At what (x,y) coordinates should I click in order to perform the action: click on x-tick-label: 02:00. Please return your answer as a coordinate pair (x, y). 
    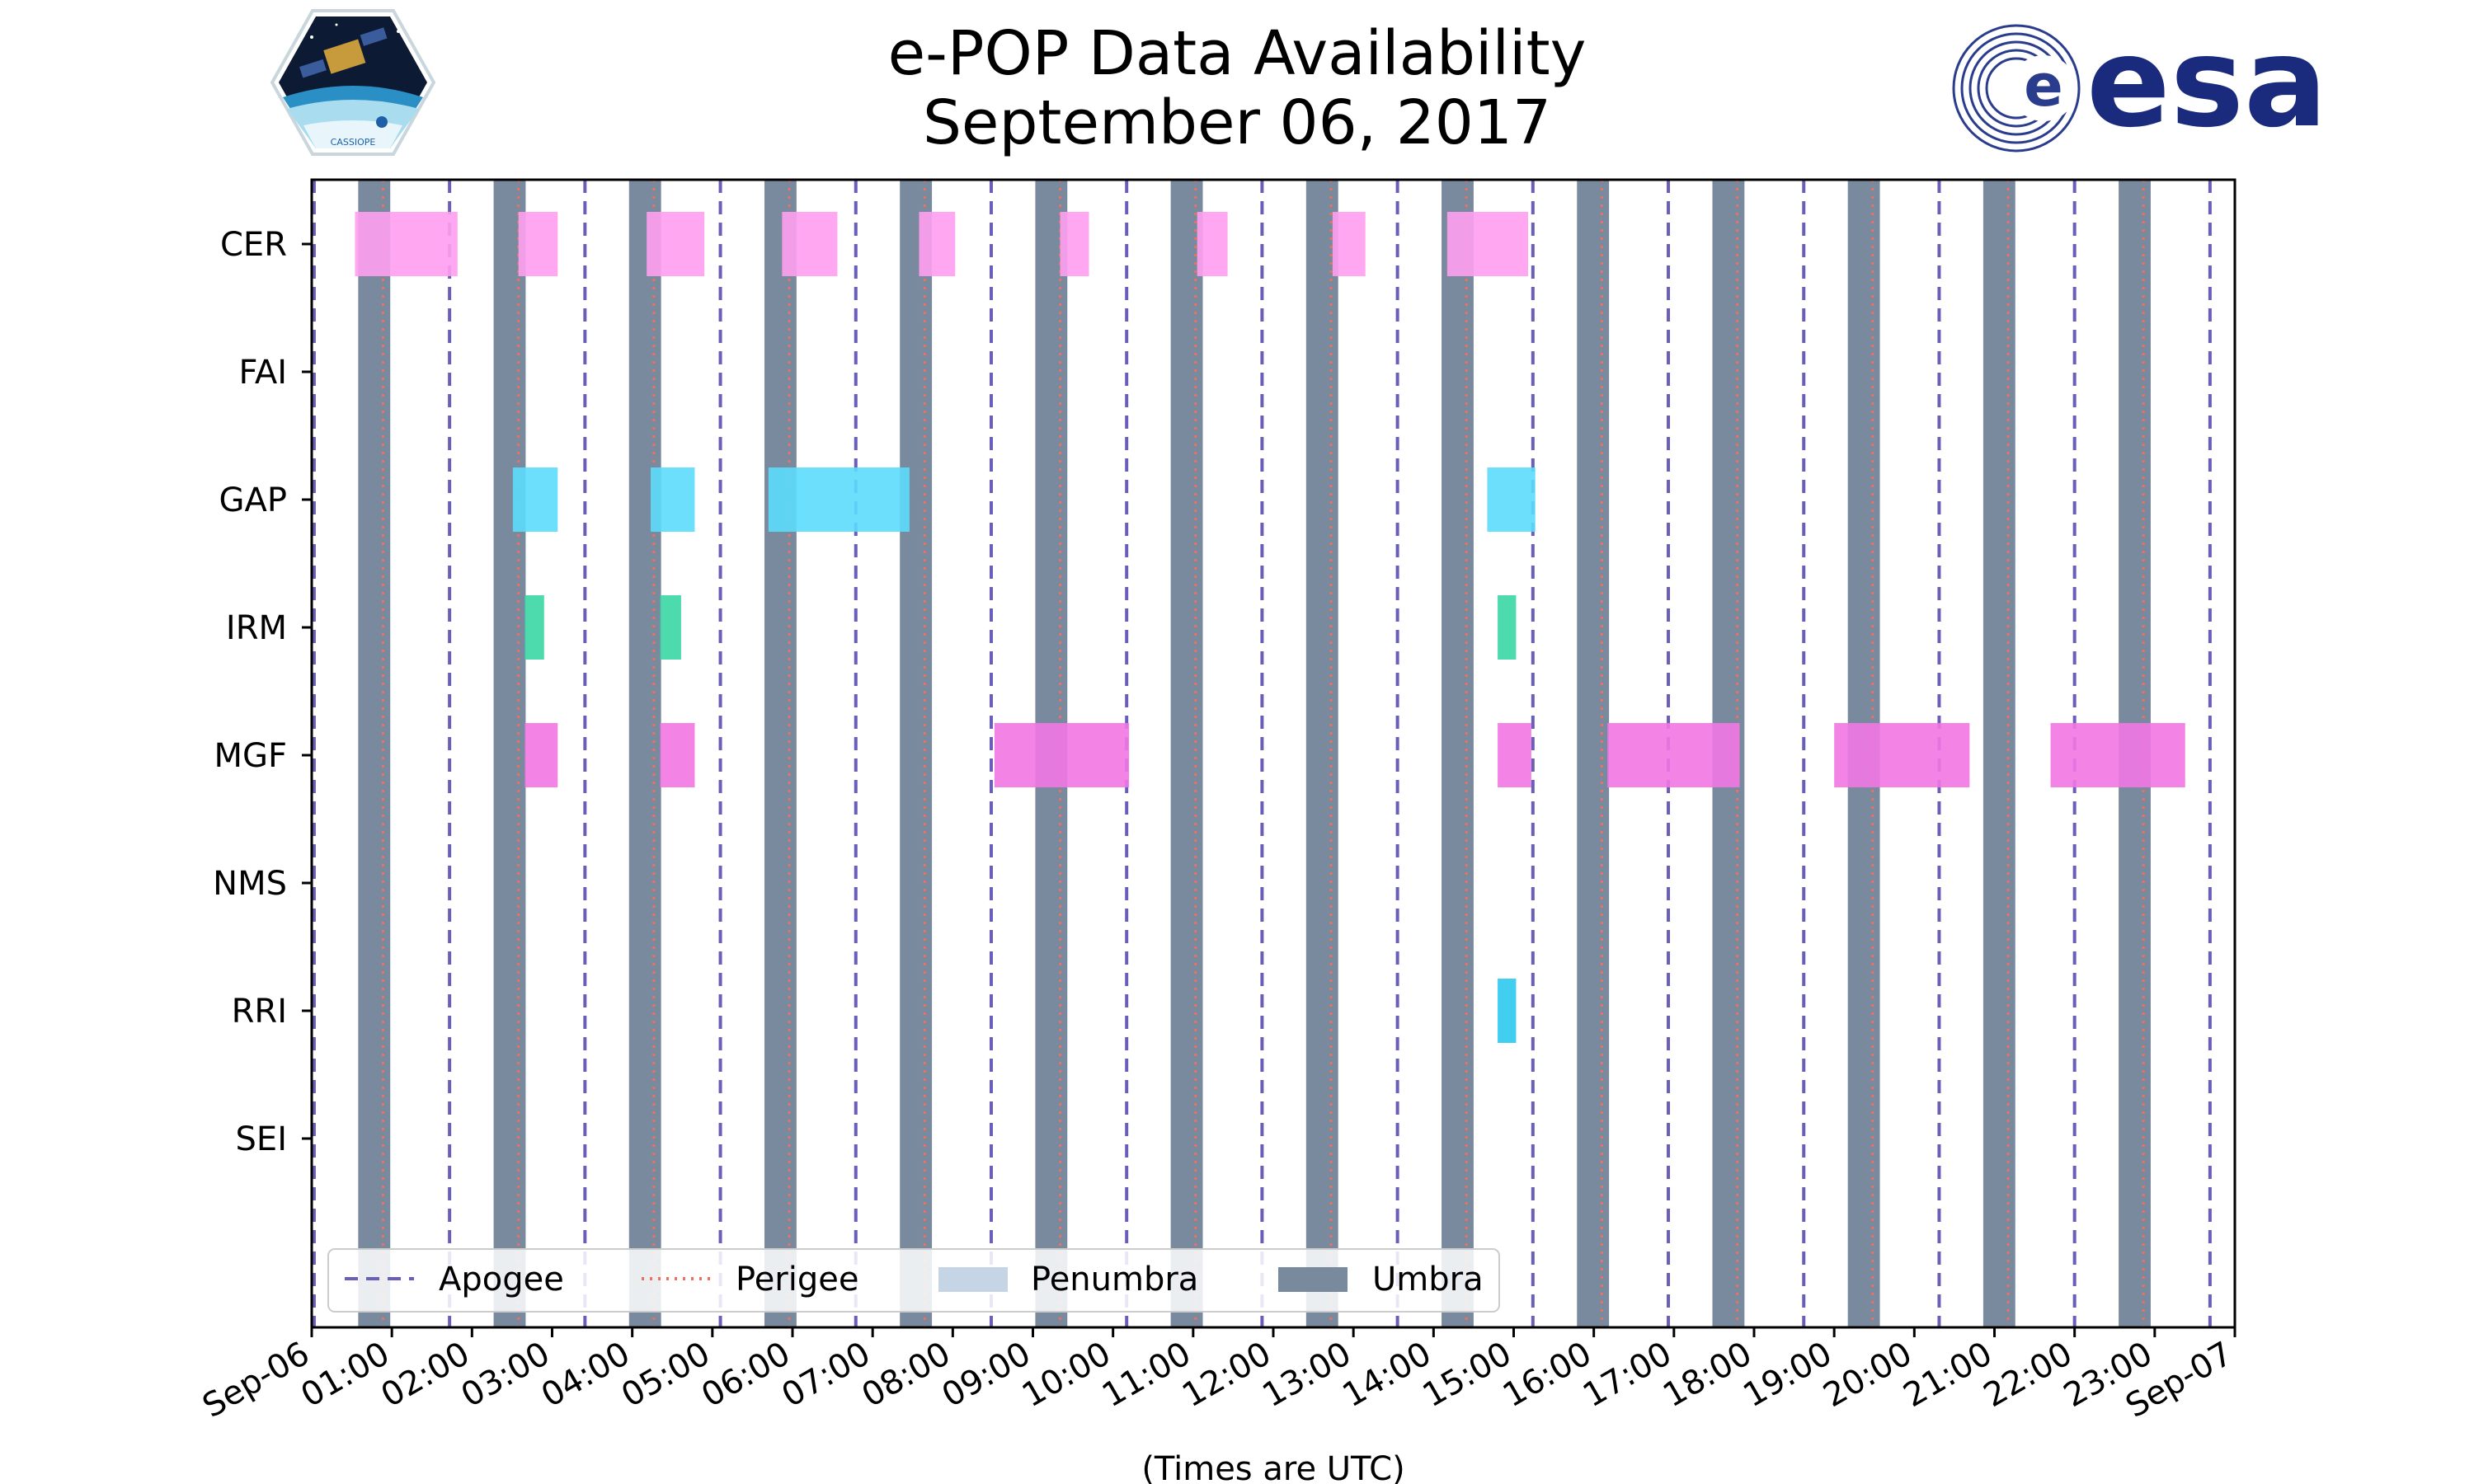
    Looking at the image, I should click on (425, 1375).